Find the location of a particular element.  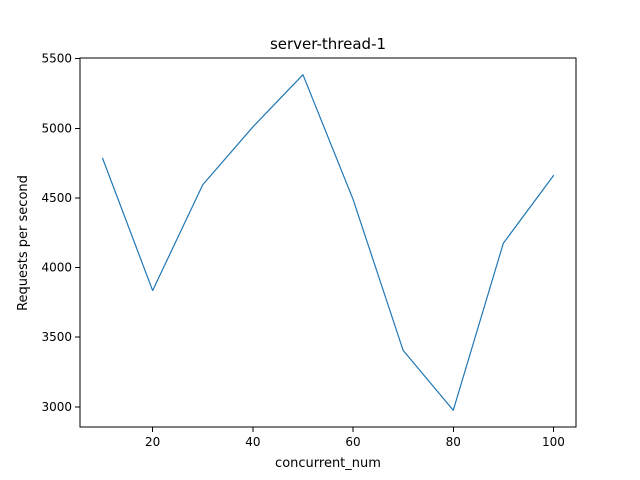

y-tick-label: 4500 is located at coordinates (56, 198).